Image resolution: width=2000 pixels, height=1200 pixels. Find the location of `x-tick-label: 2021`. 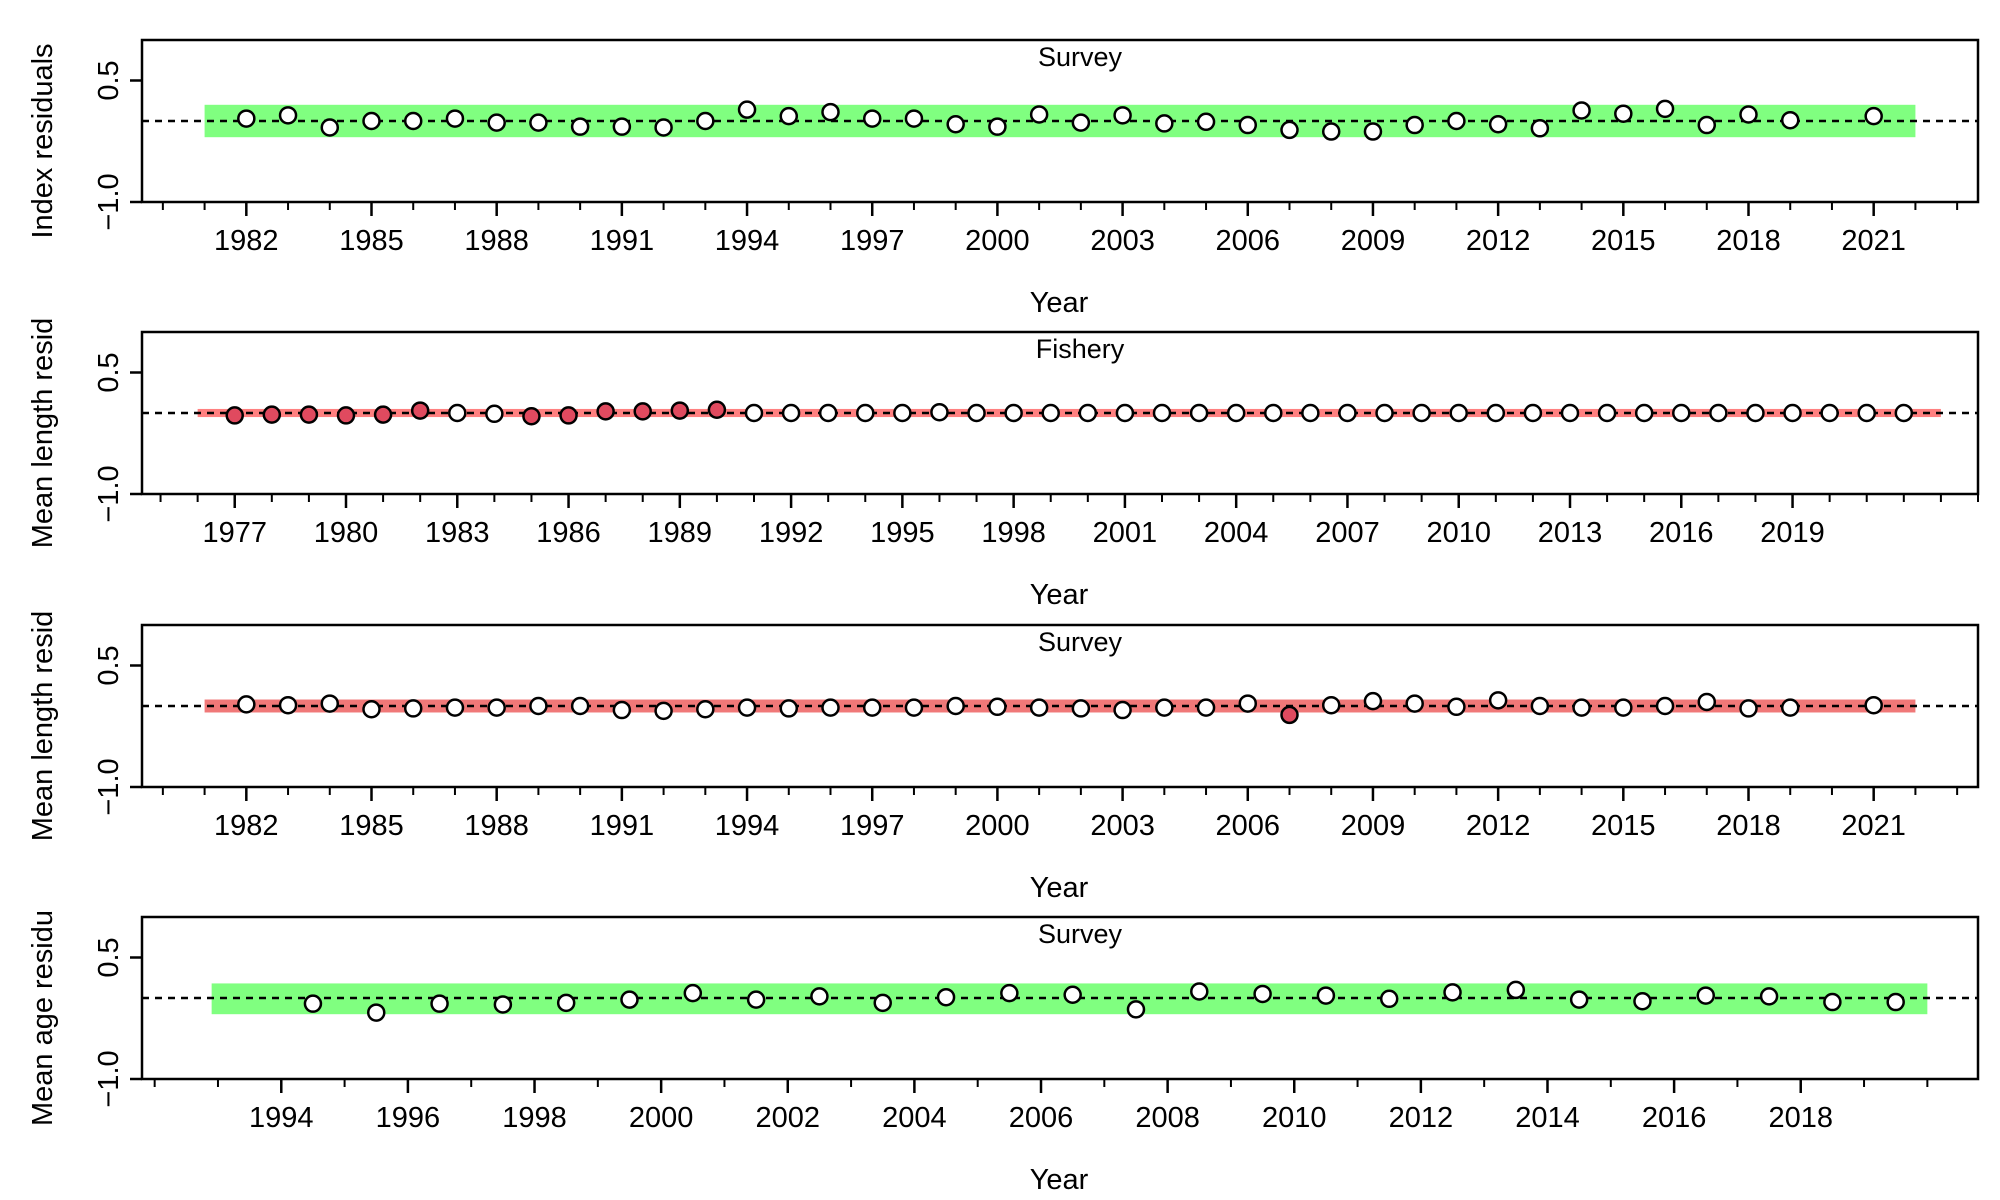

x-tick-label: 2021 is located at coordinates (1873, 241).